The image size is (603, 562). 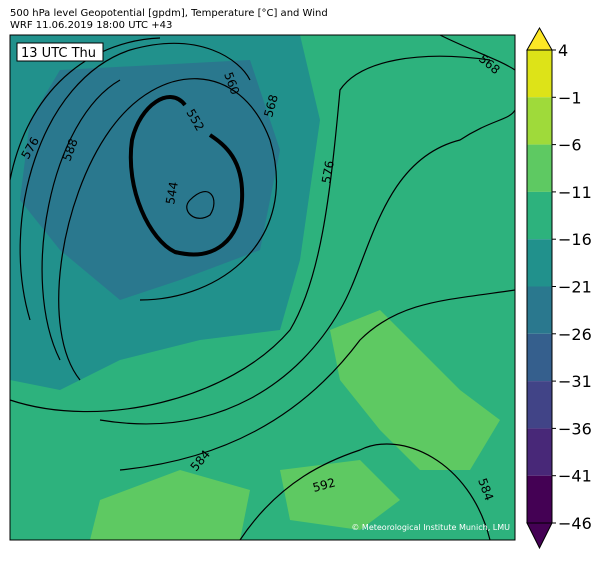 I want to click on colorbar-label: −41, so click(x=575, y=476).